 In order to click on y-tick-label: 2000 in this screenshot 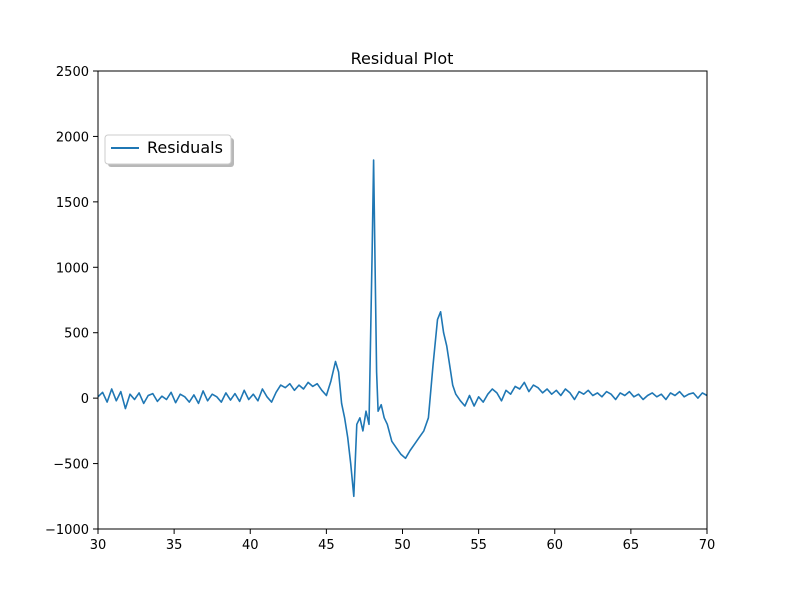, I will do `click(72, 137)`.